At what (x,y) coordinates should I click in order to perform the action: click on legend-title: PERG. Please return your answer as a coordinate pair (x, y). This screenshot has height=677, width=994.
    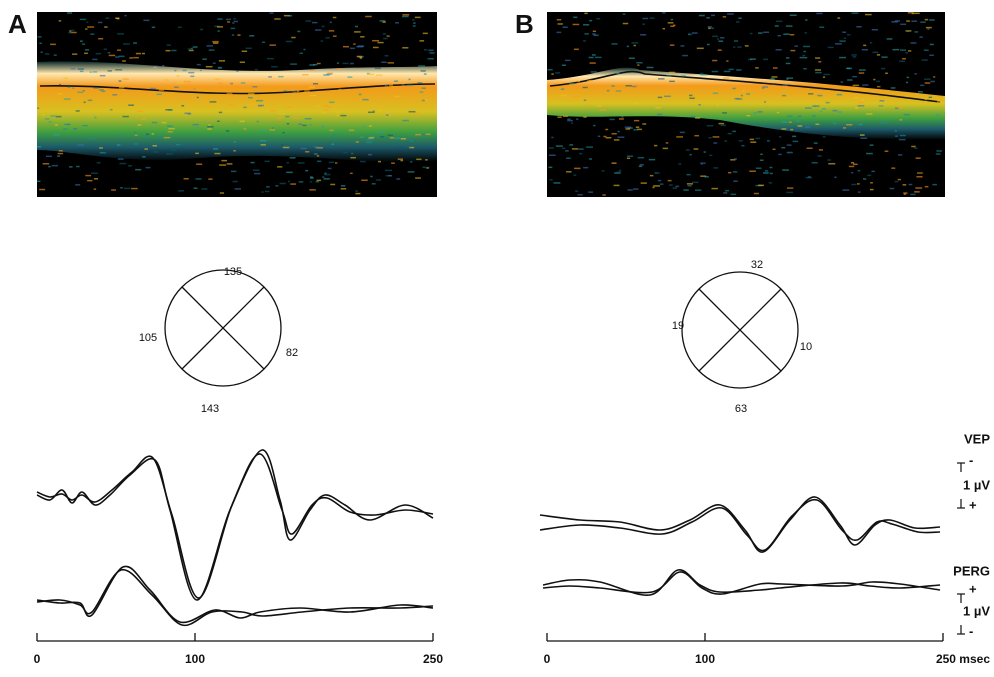
    Looking at the image, I should click on (971, 570).